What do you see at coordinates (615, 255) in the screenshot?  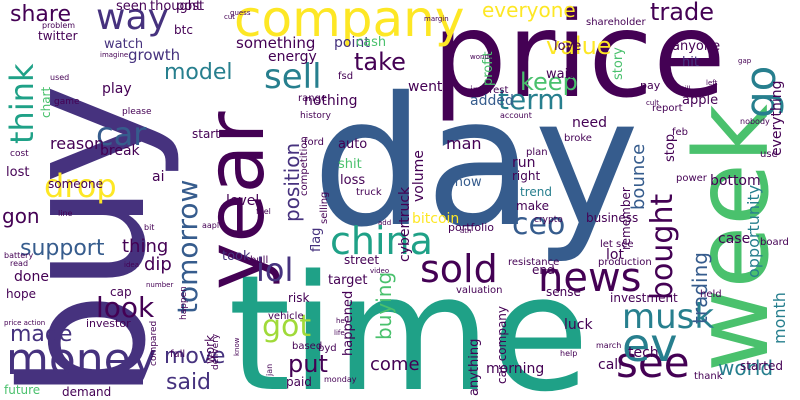 I see `word: lot` at bounding box center [615, 255].